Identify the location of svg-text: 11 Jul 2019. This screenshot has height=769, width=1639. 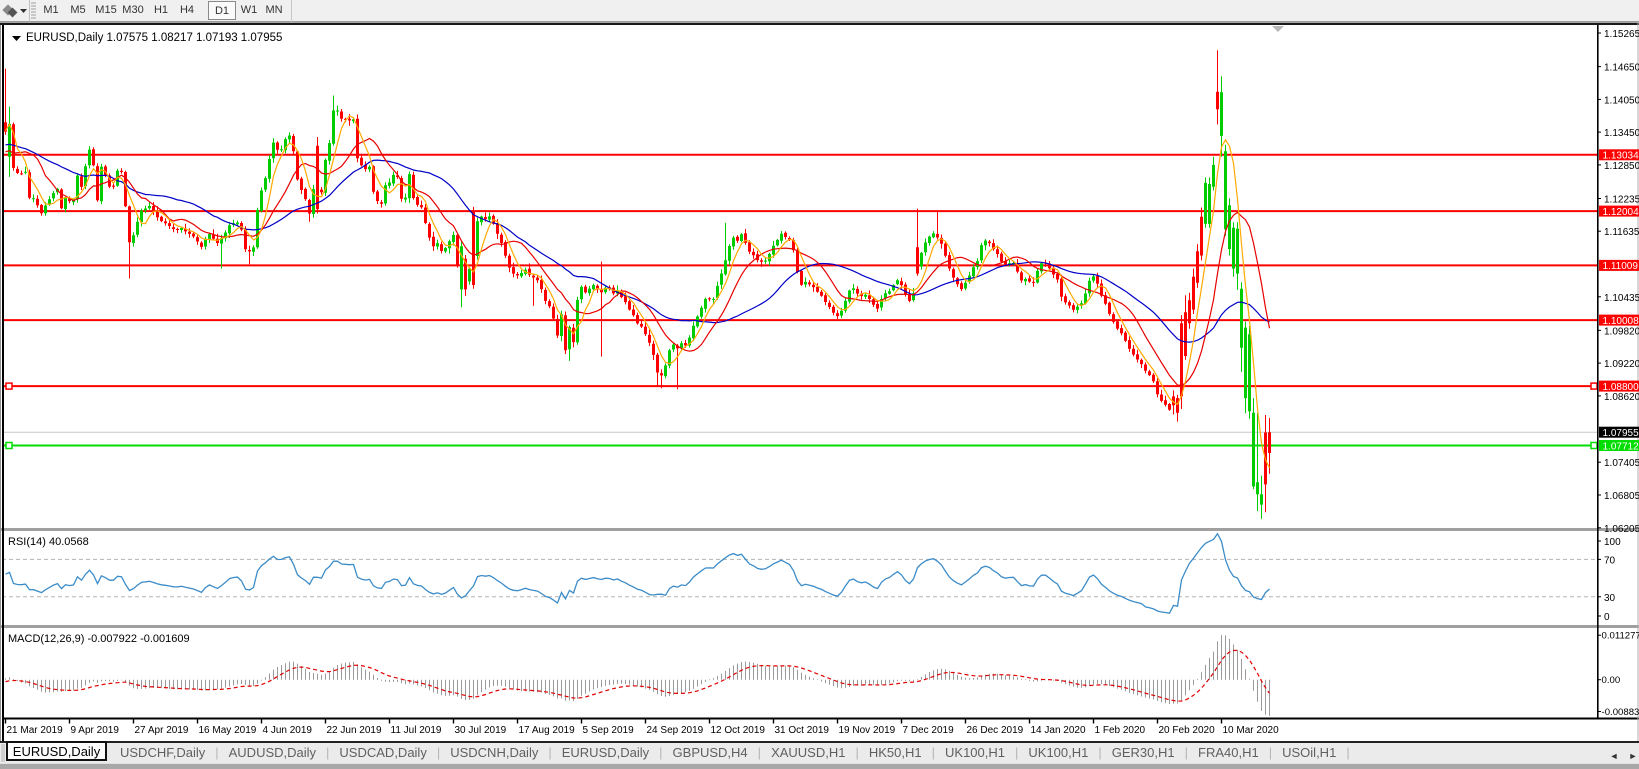
(416, 730).